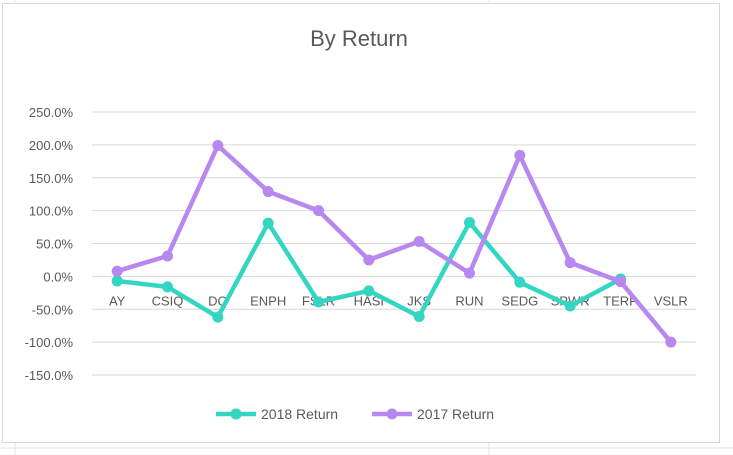 The width and height of the screenshot is (733, 455). Describe the element at coordinates (54, 244) in the screenshot. I see `y-tick-label: 50.0%` at that location.